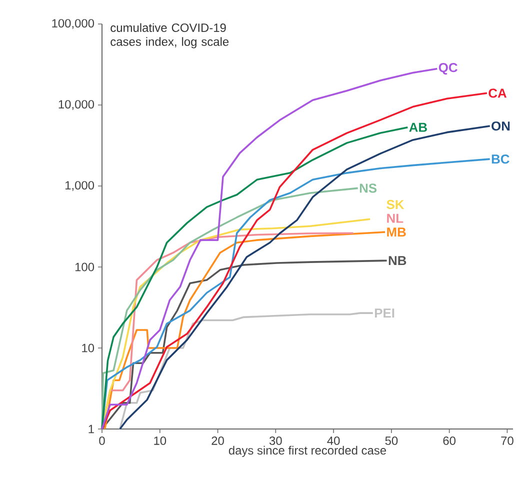 This screenshot has width=518, height=481. I want to click on series-label: PEI, so click(384, 313).